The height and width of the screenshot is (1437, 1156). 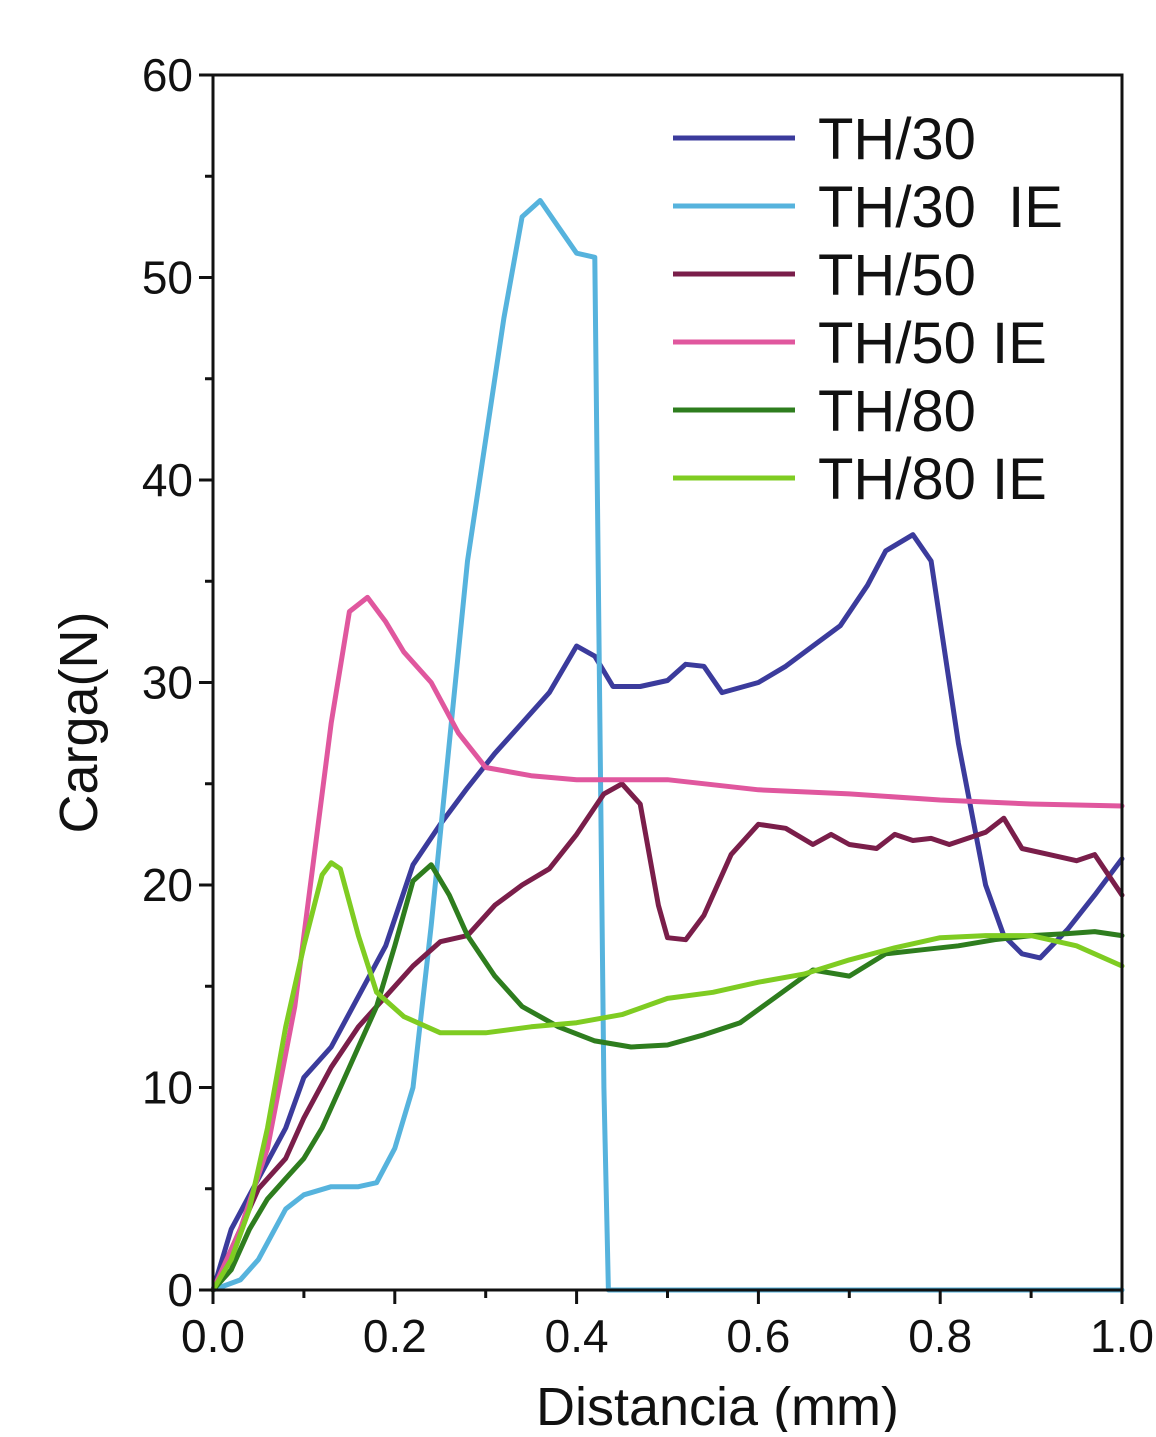 I want to click on legend-label-2: TH/50, so click(x=897, y=275).